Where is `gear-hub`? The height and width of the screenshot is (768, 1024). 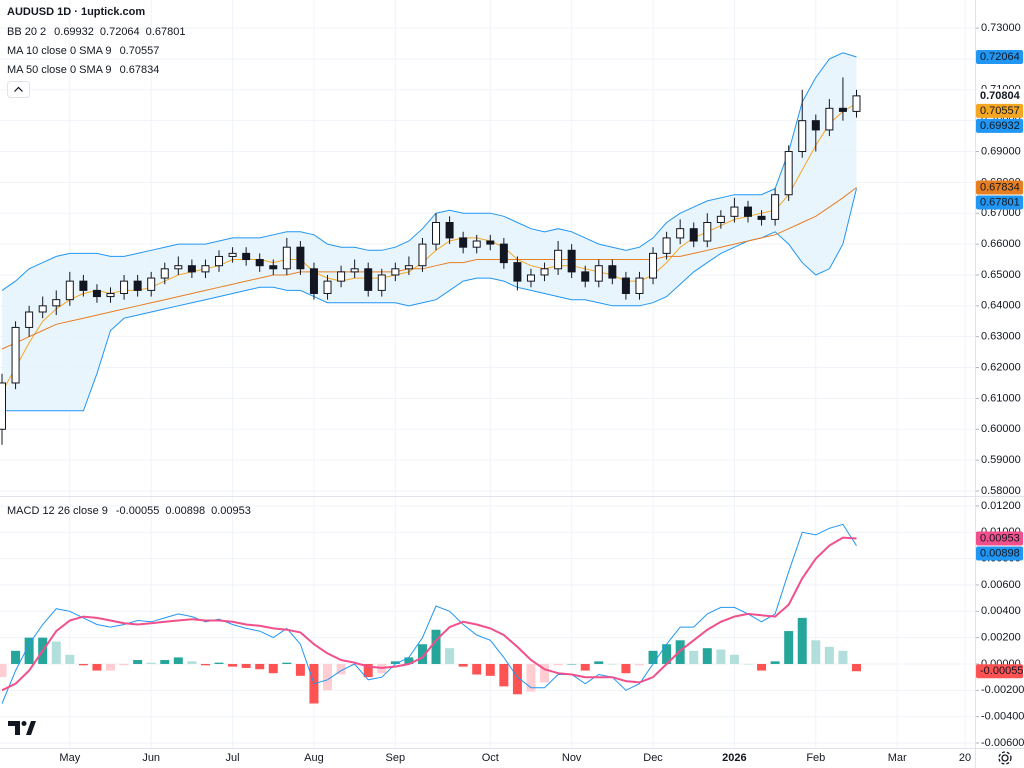
gear-hub is located at coordinates (1005, 758).